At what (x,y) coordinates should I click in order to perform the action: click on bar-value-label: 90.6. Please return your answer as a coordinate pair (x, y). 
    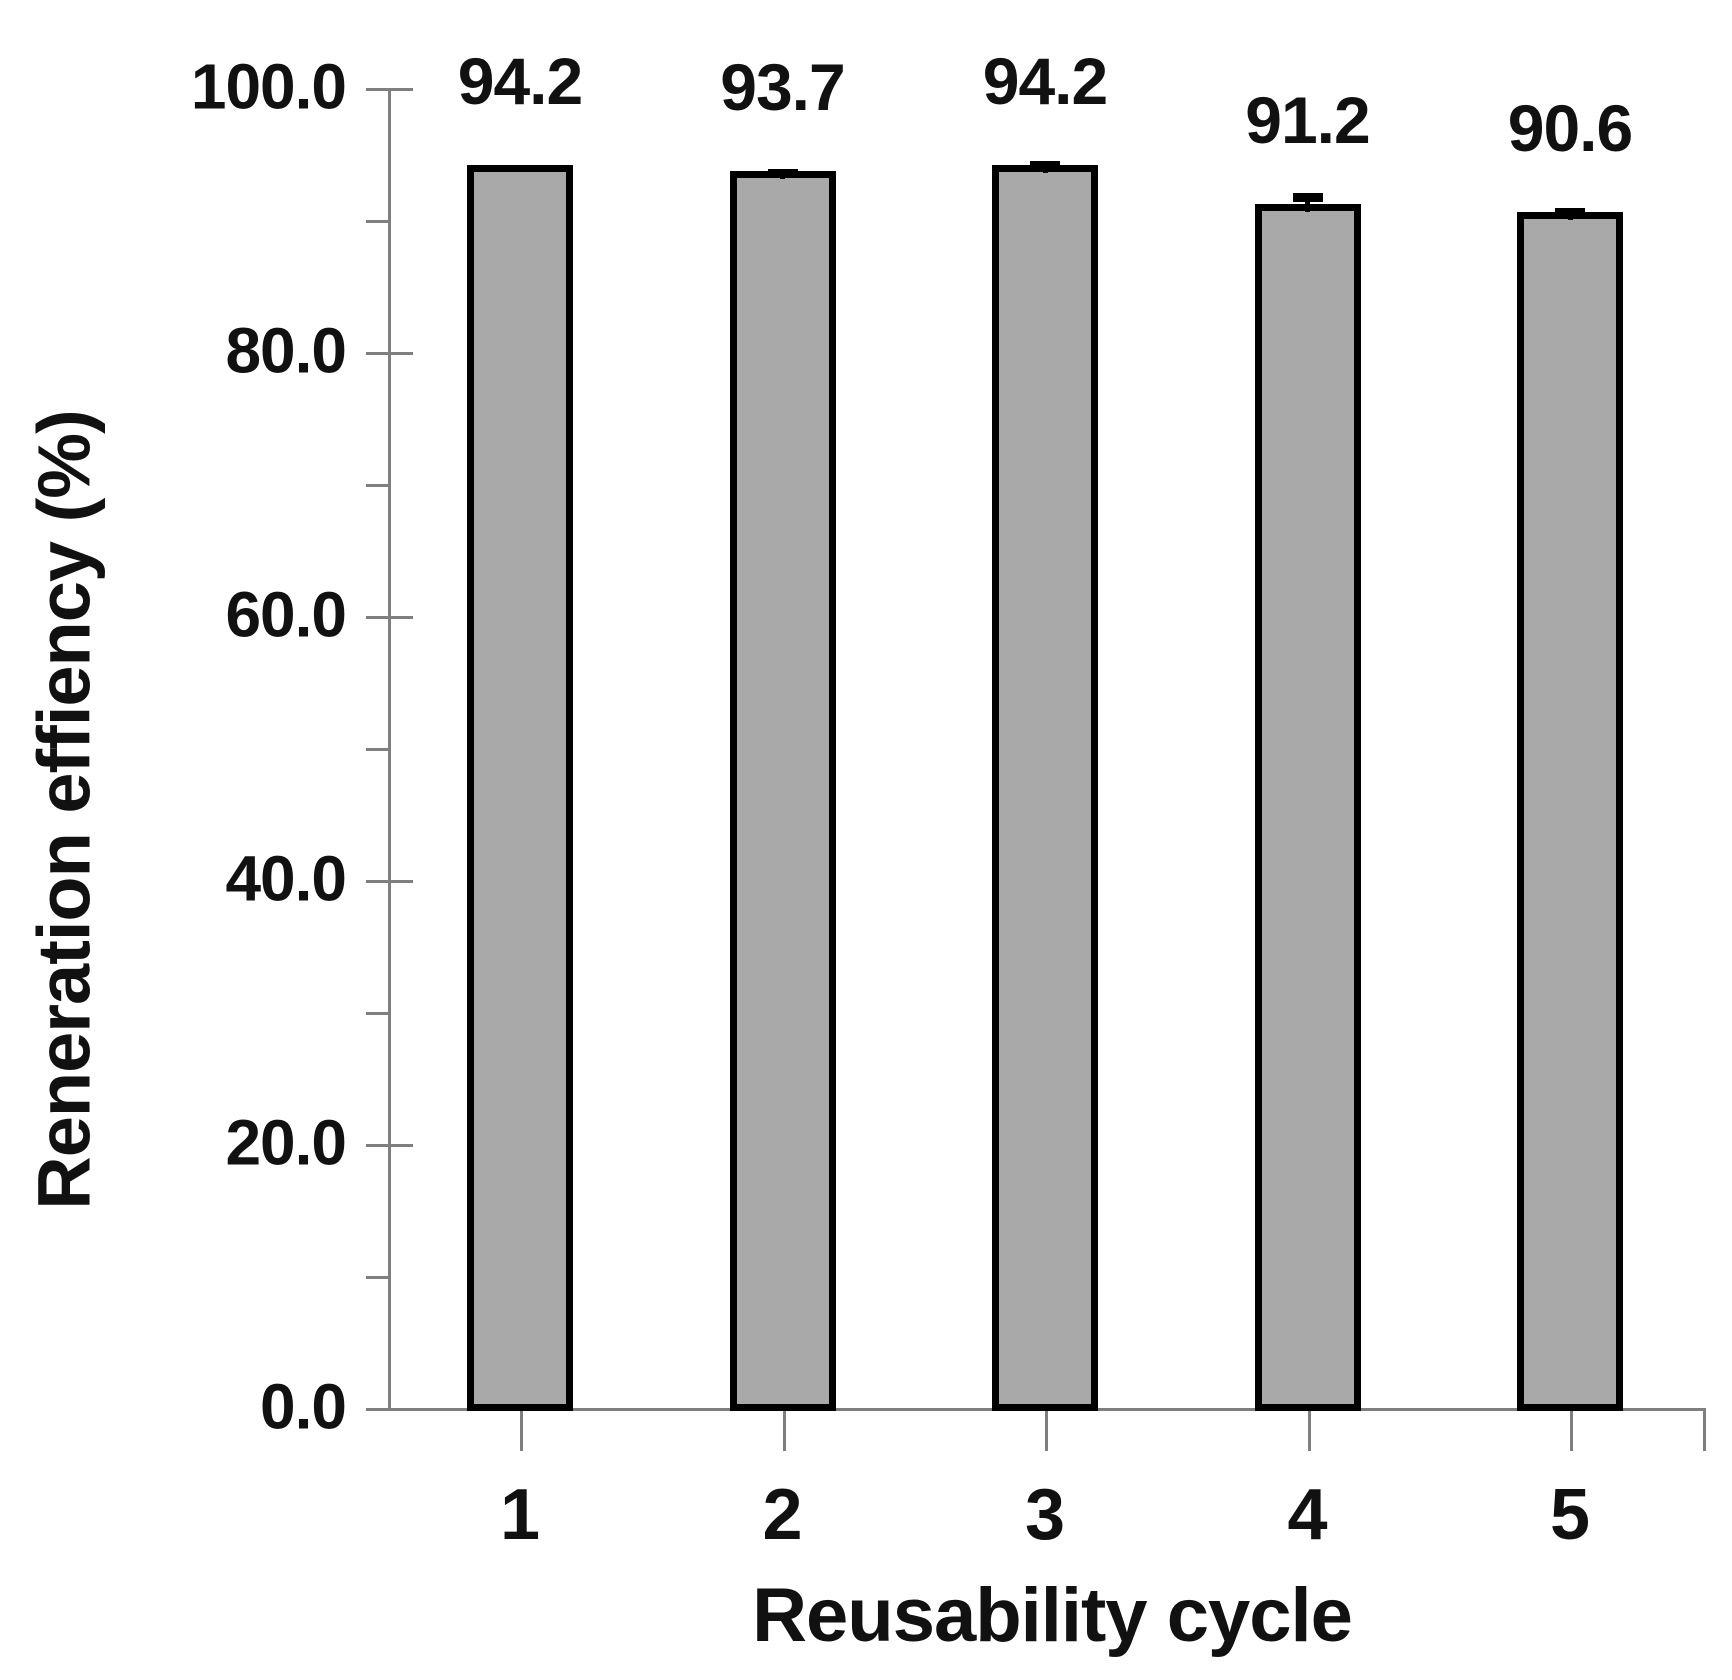
    Looking at the image, I should click on (1570, 128).